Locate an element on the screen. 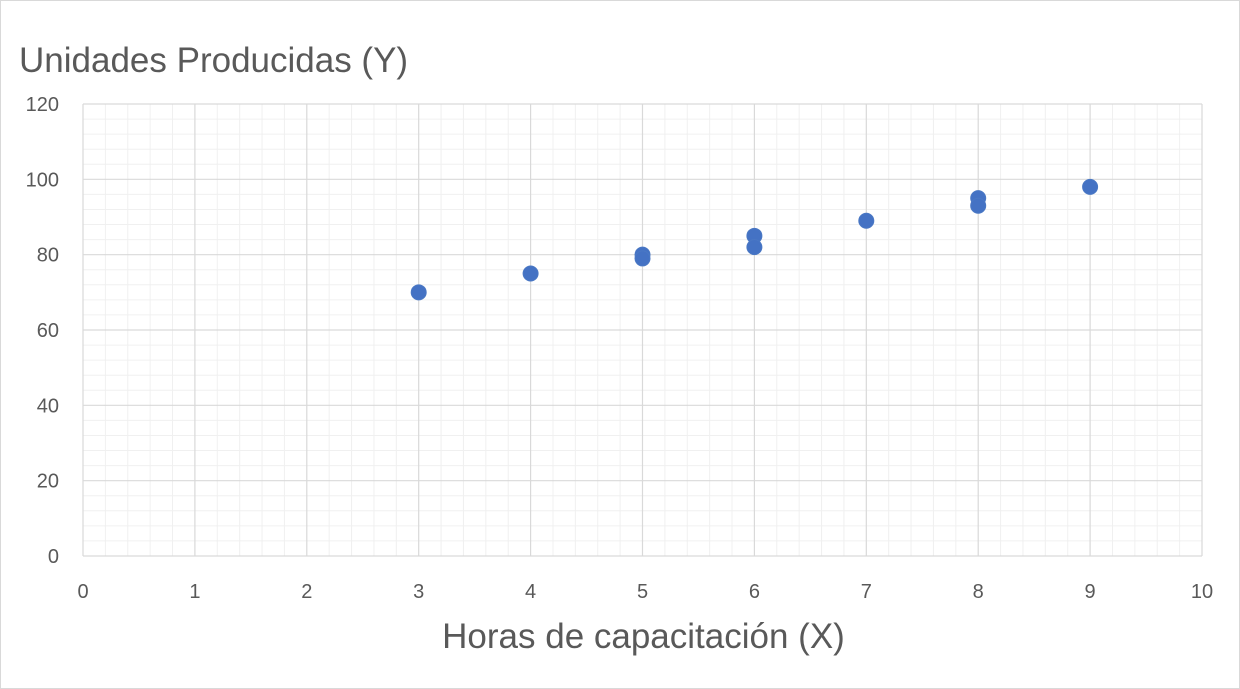  x-tick-label: 7 is located at coordinates (866, 592).